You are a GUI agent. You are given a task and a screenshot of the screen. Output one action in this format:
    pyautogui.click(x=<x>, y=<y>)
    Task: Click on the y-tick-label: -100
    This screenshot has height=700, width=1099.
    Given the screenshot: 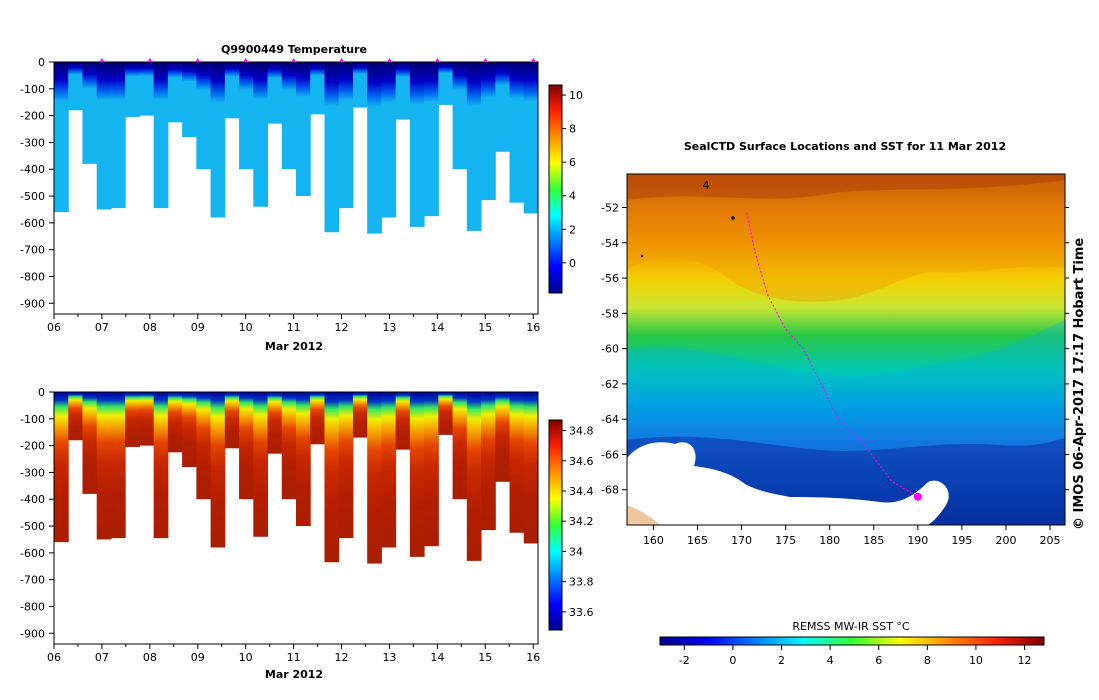 What is the action you would take?
    pyautogui.click(x=32, y=89)
    